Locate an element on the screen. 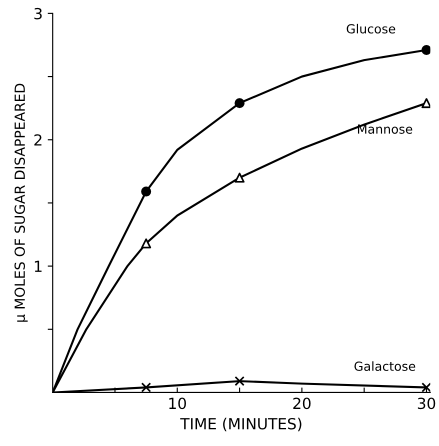  series-label: Galactose is located at coordinates (385, 366).